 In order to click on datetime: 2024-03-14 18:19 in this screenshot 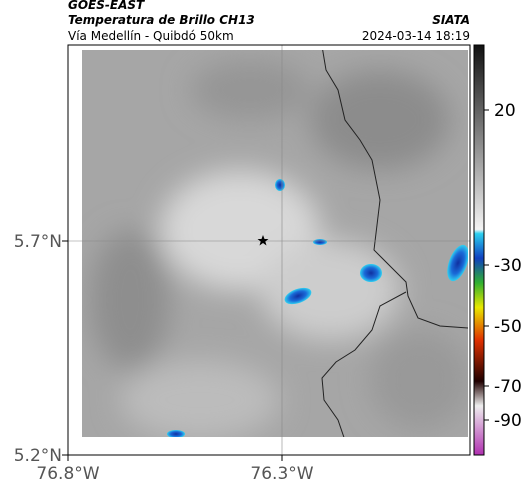, I will do `click(416, 36)`.